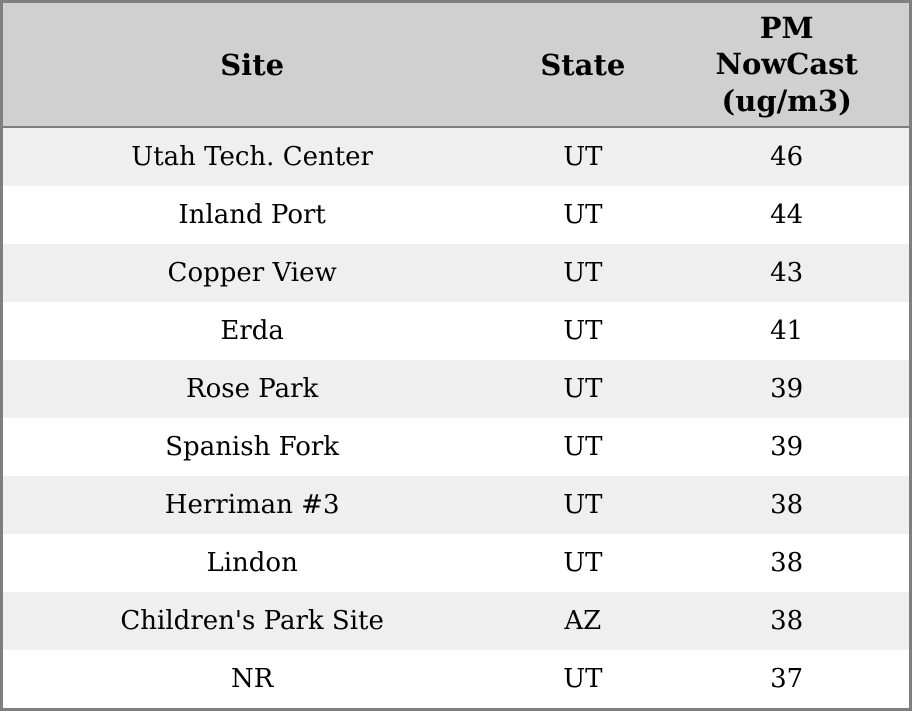 The width and height of the screenshot is (912, 711). I want to click on column-header-state: State, so click(583, 64).